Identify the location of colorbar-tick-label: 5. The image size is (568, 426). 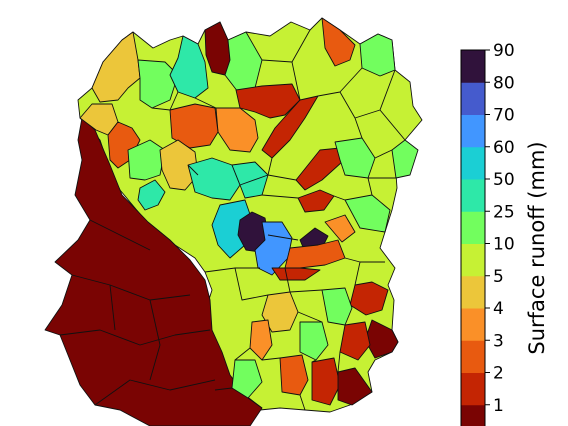
(498, 277).